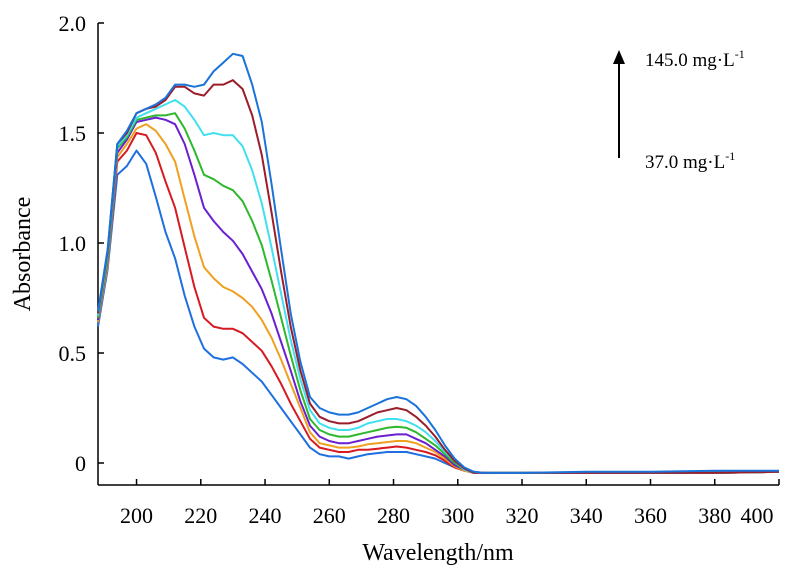 Image resolution: width=800 pixels, height=572 pixels. What do you see at coordinates (73, 23) in the screenshot?
I see `y-tick-label: 2.0` at bounding box center [73, 23].